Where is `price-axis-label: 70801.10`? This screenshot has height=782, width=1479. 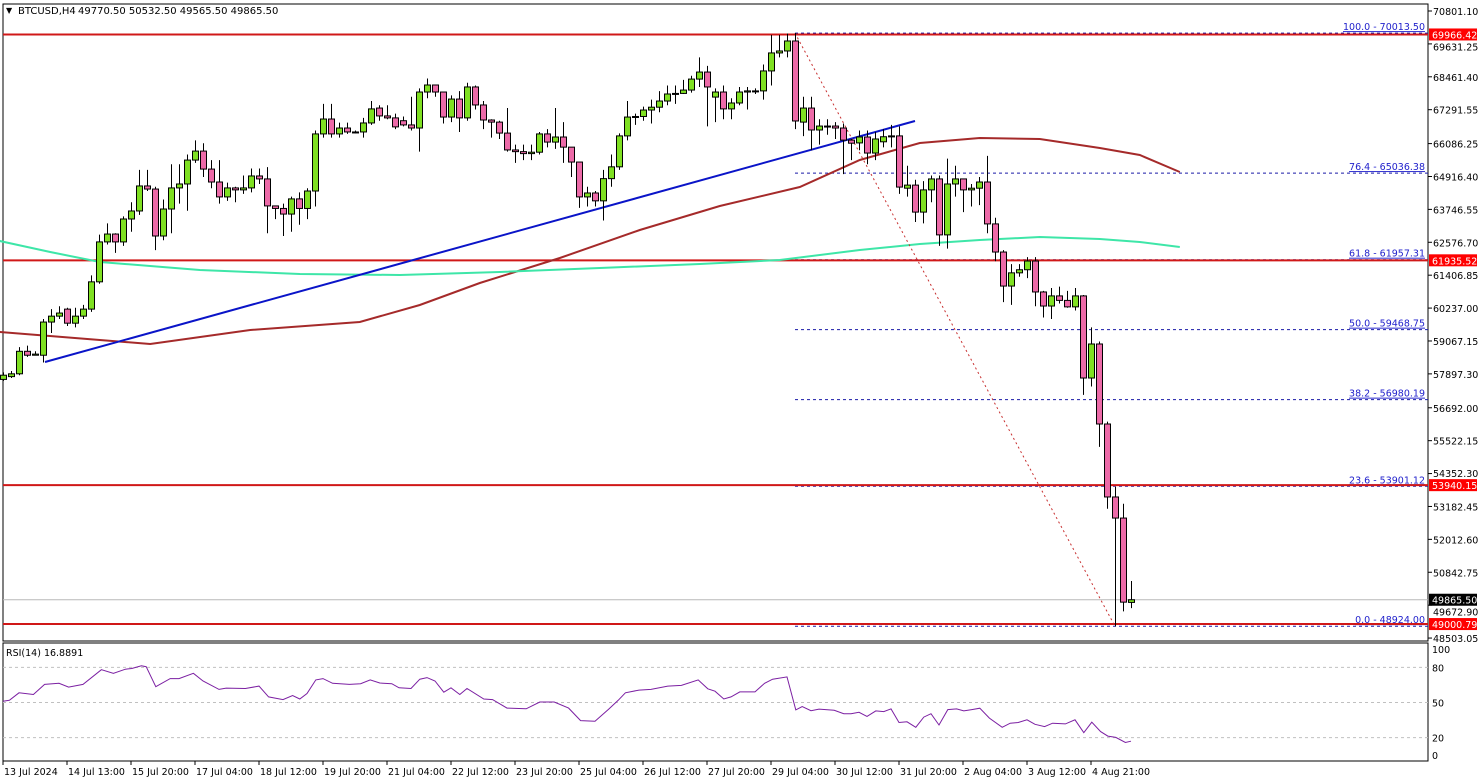 price-axis-label: 70801.10 is located at coordinates (1455, 12).